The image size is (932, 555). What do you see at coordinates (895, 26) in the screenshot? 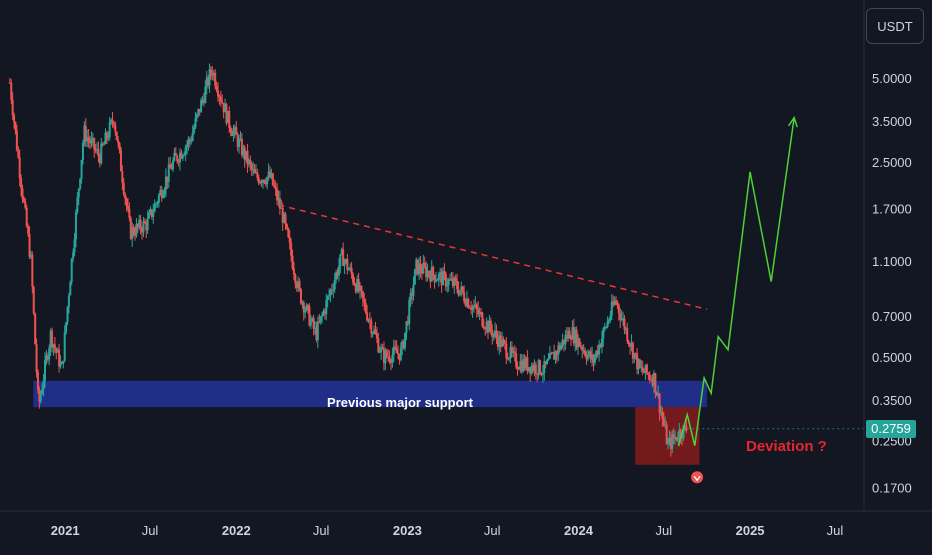
I see `currency-selector: USDT` at bounding box center [895, 26].